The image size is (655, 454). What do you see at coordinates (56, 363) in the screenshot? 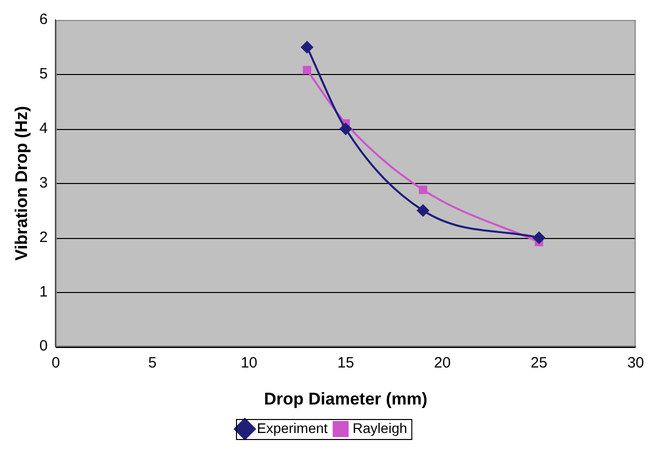
I see `x-tick-label: 0` at bounding box center [56, 363].